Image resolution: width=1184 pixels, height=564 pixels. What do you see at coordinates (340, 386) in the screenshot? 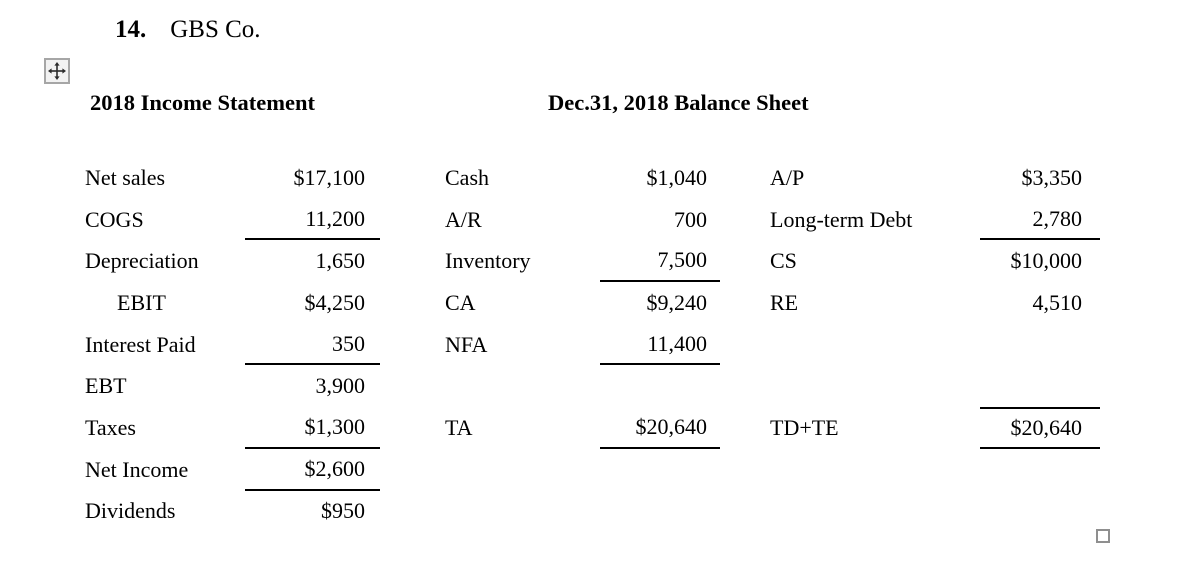
I see `is-row-value: 3,900` at bounding box center [340, 386].